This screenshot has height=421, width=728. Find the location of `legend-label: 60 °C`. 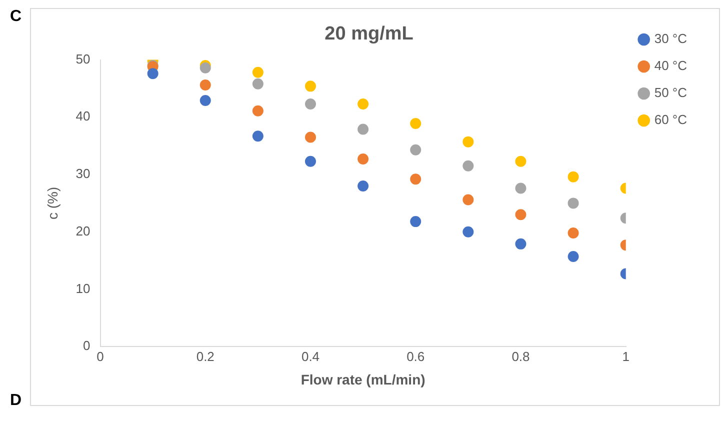

legend-label: 60 °C is located at coordinates (671, 120).